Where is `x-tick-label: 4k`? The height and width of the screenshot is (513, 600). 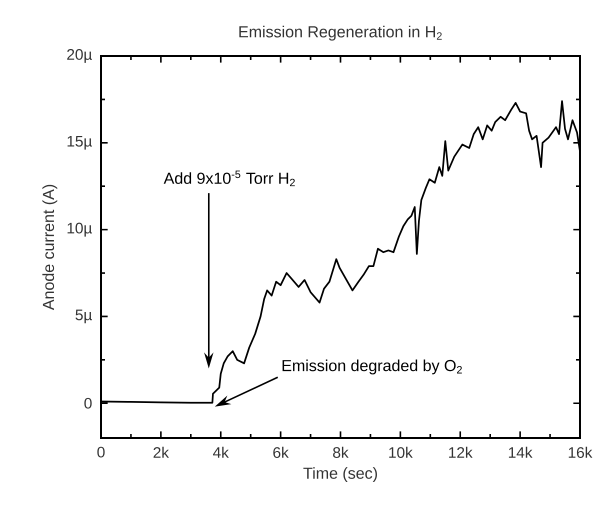
x-tick-label: 4k is located at coordinates (221, 452).